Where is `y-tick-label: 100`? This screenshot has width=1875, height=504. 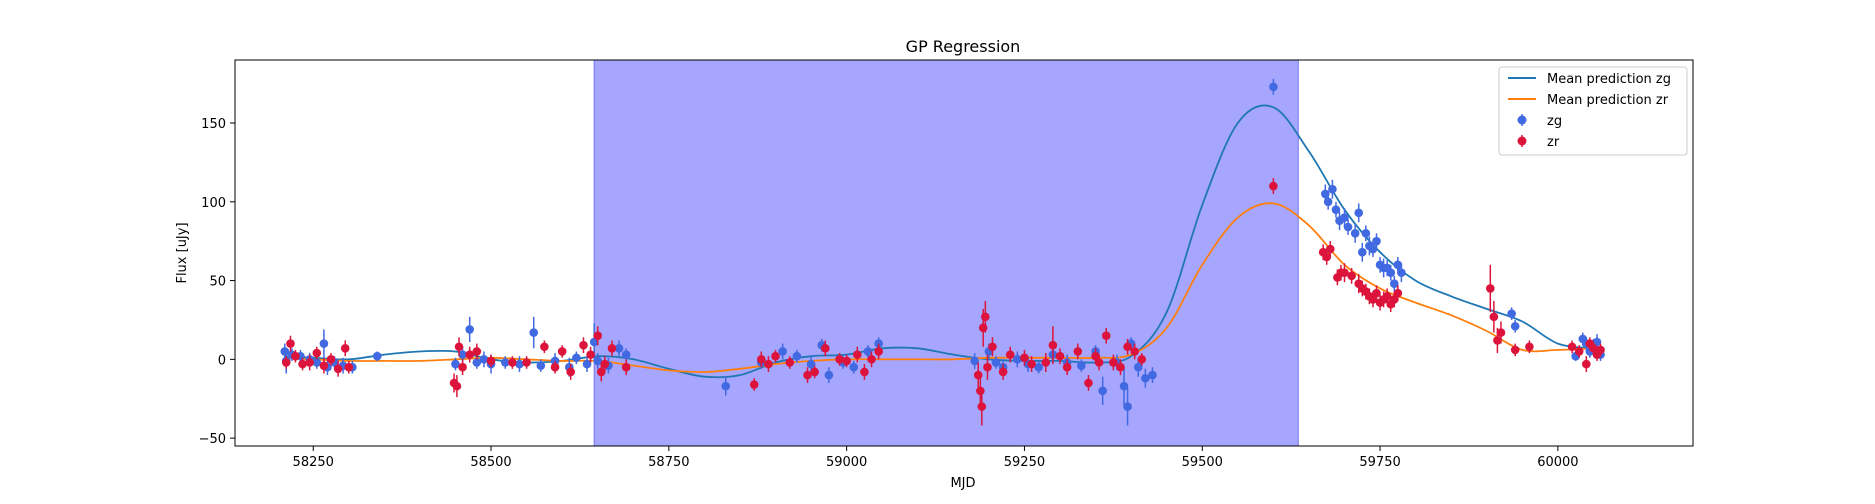
y-tick-label: 100 is located at coordinates (213, 203).